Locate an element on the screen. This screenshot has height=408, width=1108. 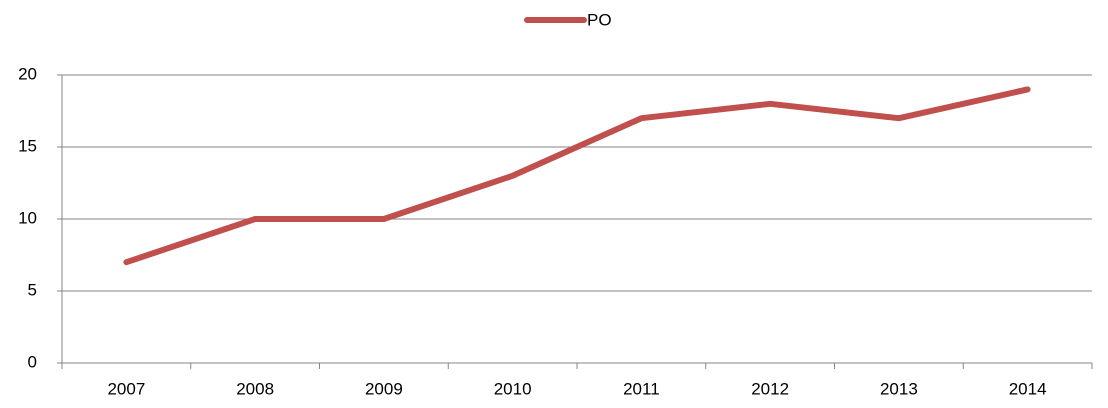
x-tick-label: 2010 is located at coordinates (513, 388).